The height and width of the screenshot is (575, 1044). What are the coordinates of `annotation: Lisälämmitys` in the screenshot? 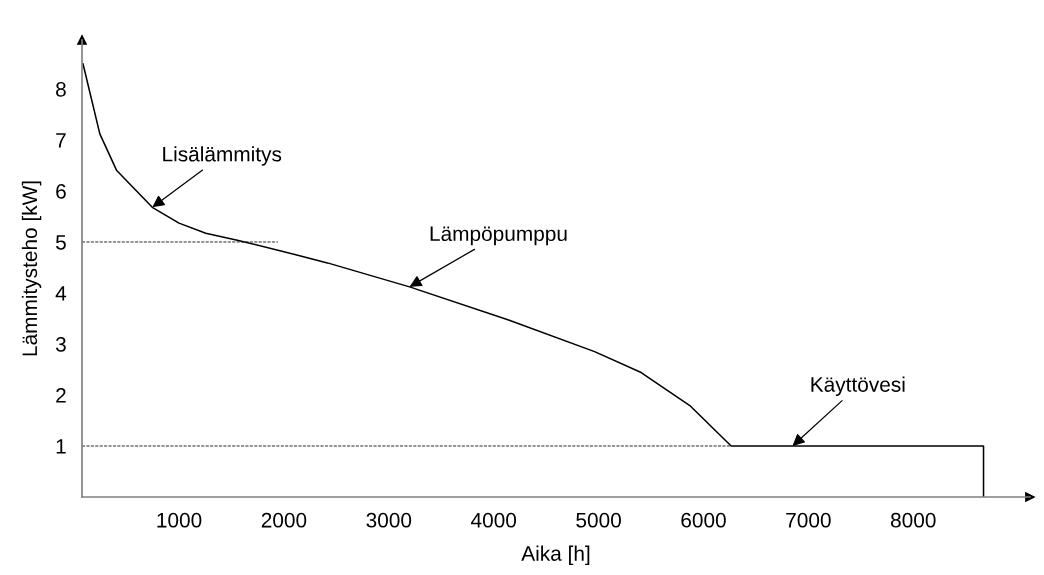 It's located at (222, 156).